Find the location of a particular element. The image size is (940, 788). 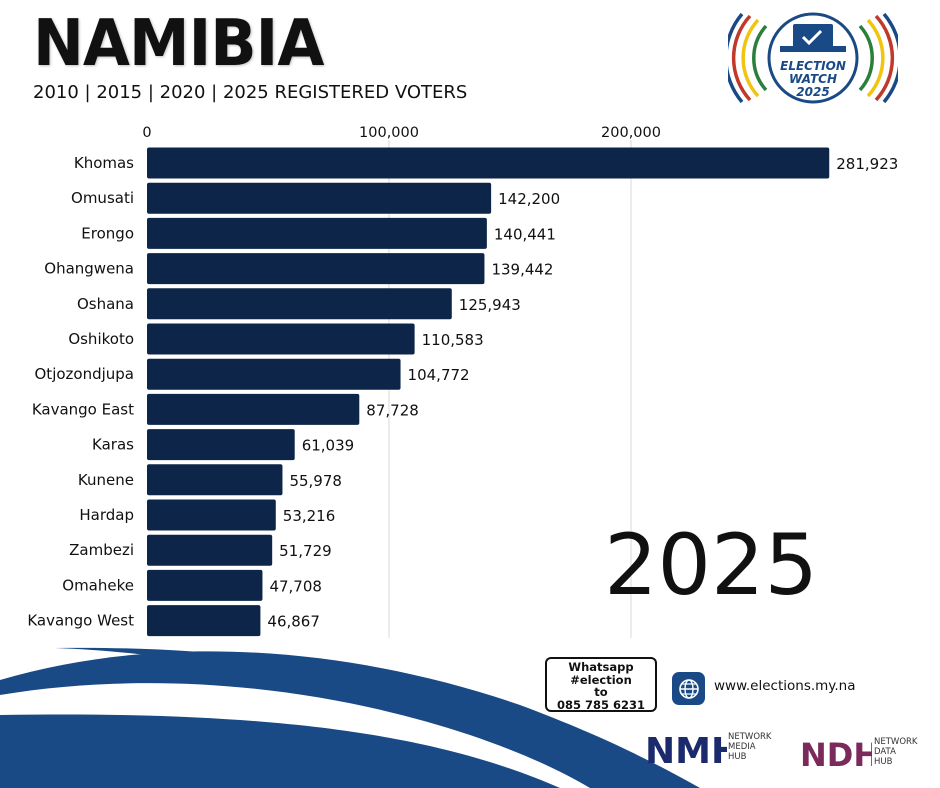

ndh-wordmark: NETWORK DATA HUB is located at coordinates (896, 752).